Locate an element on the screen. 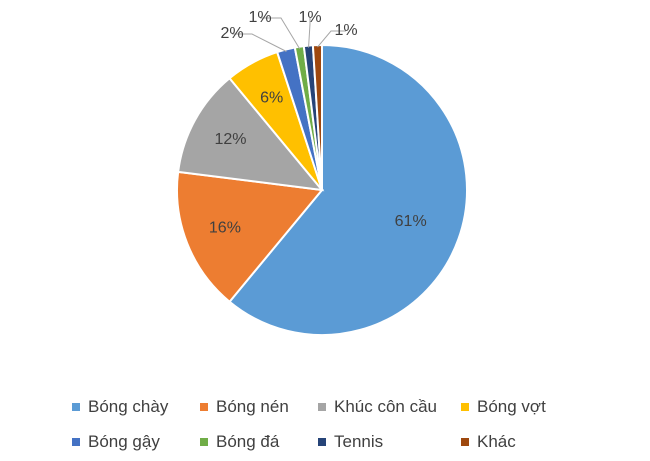  legend-swatch-tennis is located at coordinates (322, 442).